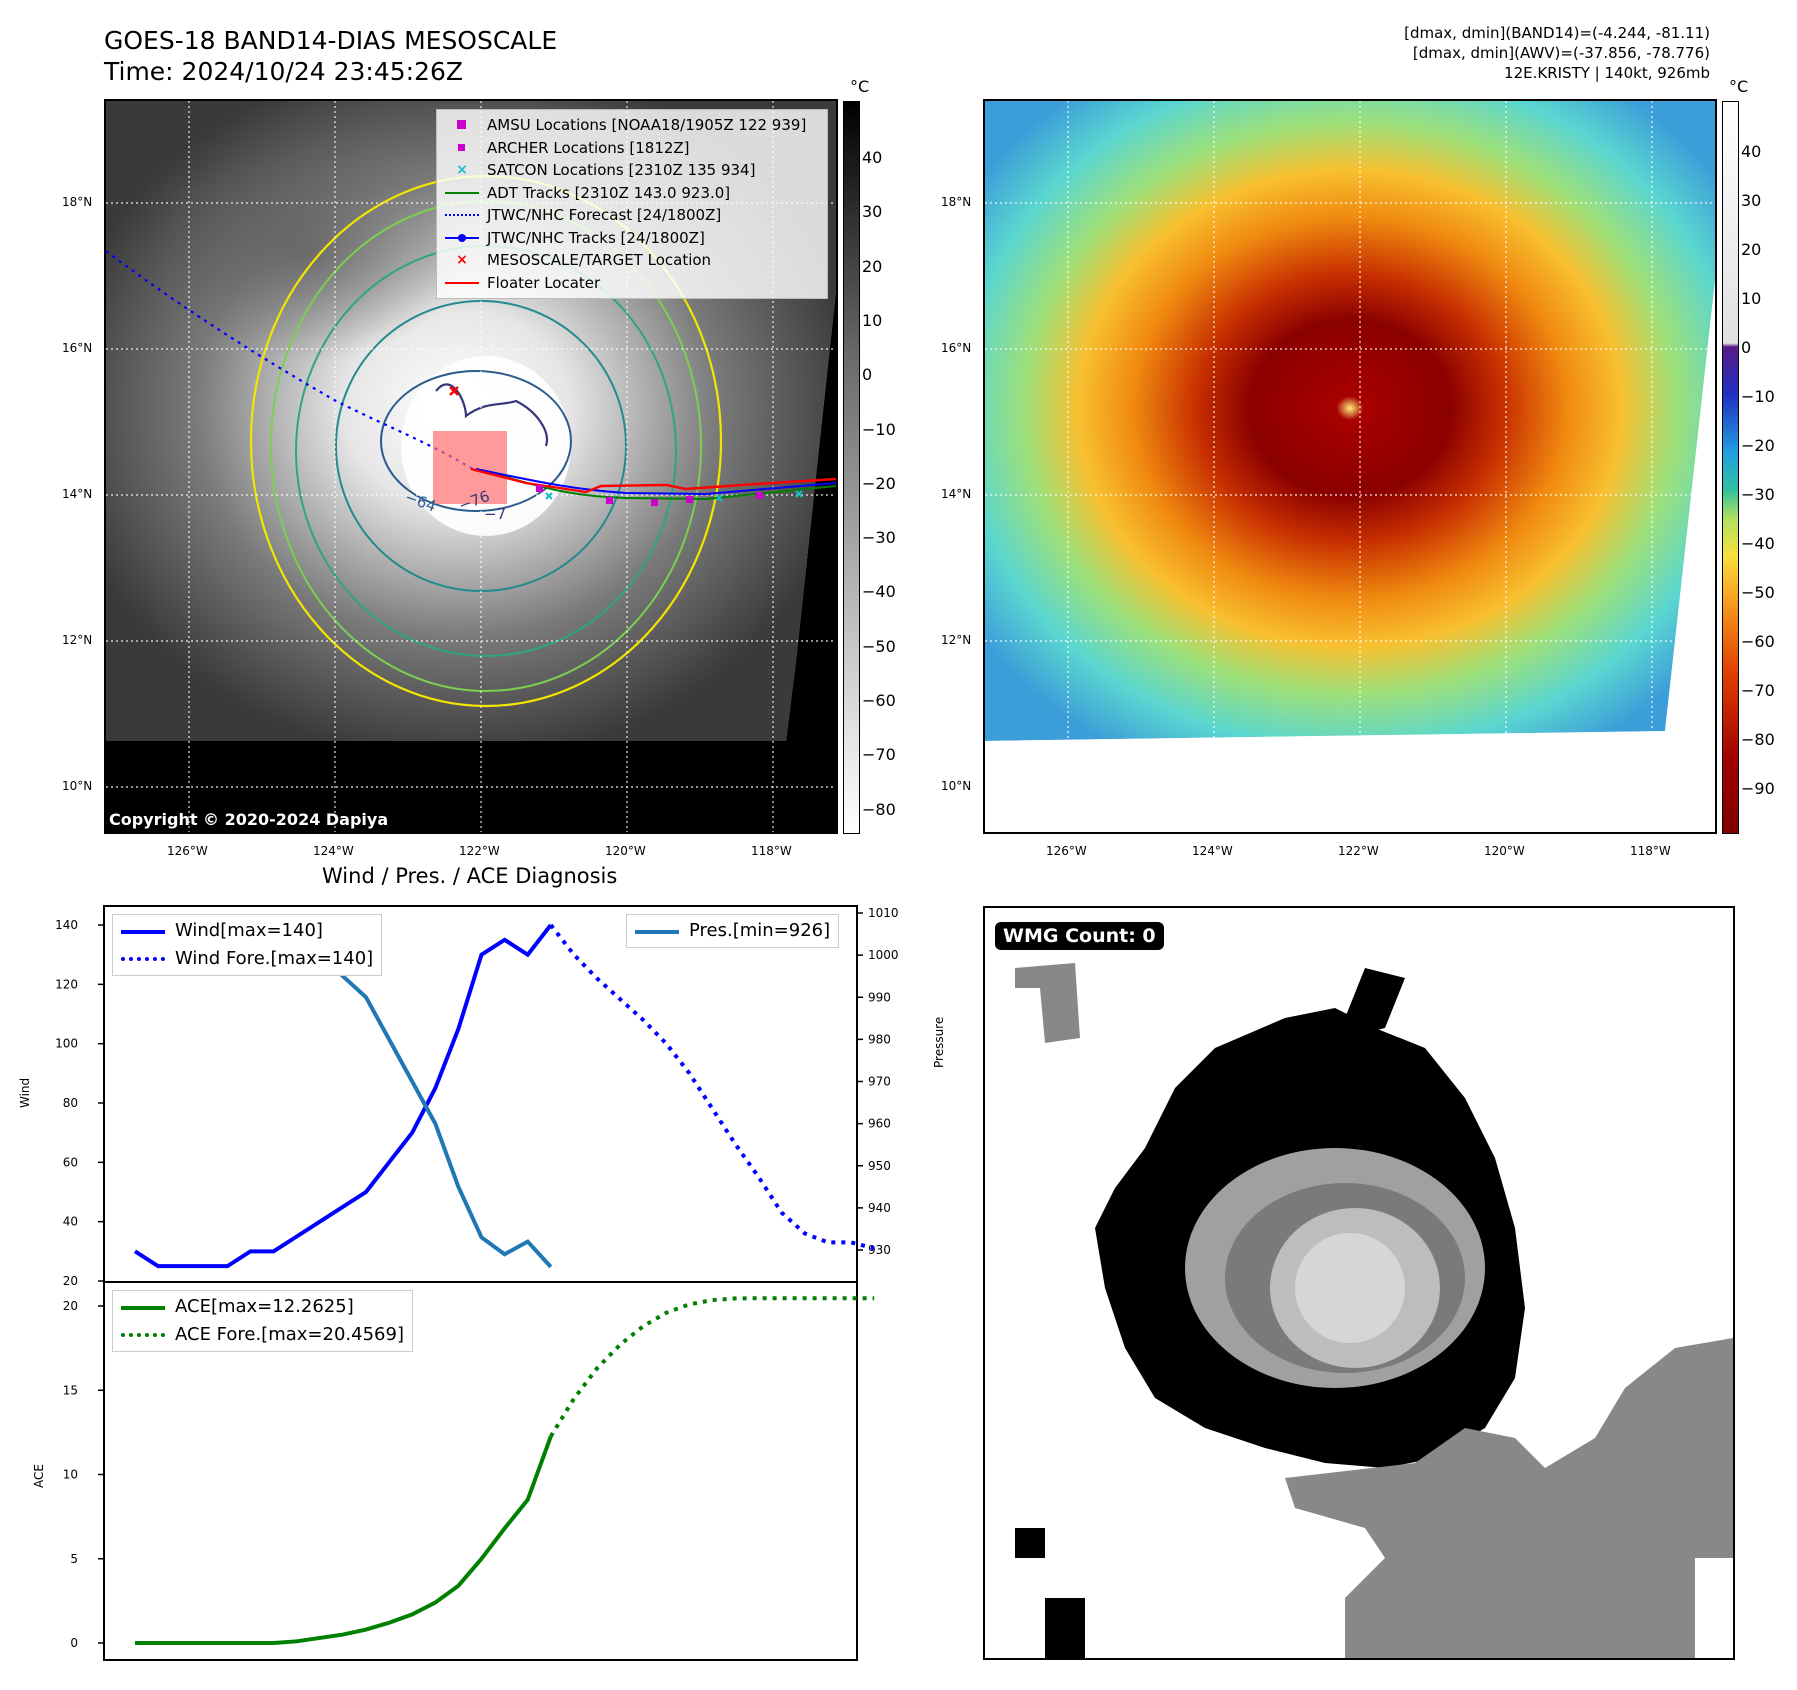 Image resolution: width=1797 pixels, height=1690 pixels. Describe the element at coordinates (462, 193) in the screenshot. I see `legend-symbol-adt` at that location.